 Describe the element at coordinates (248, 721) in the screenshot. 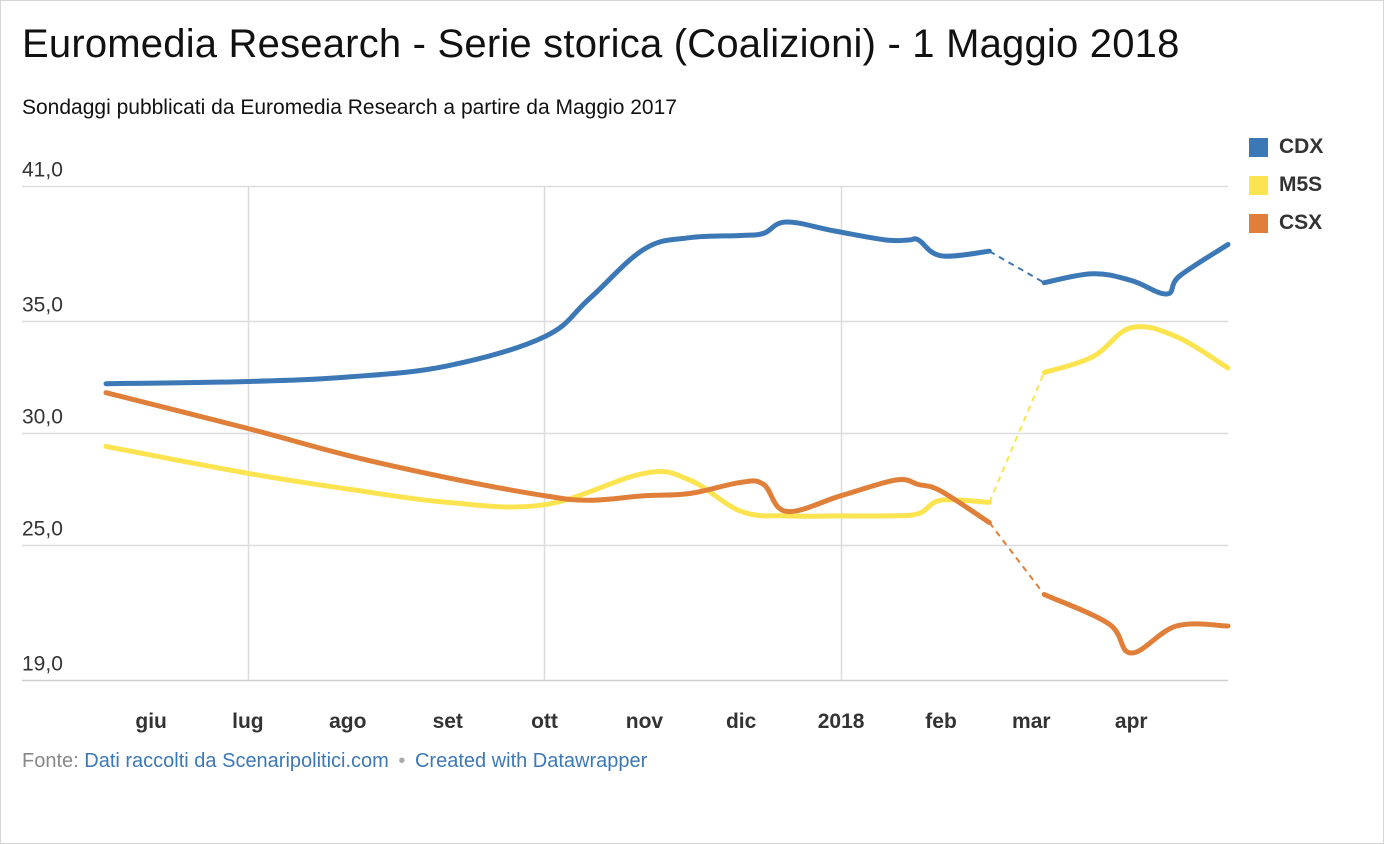

I see `x-tick-label: lug` at that location.